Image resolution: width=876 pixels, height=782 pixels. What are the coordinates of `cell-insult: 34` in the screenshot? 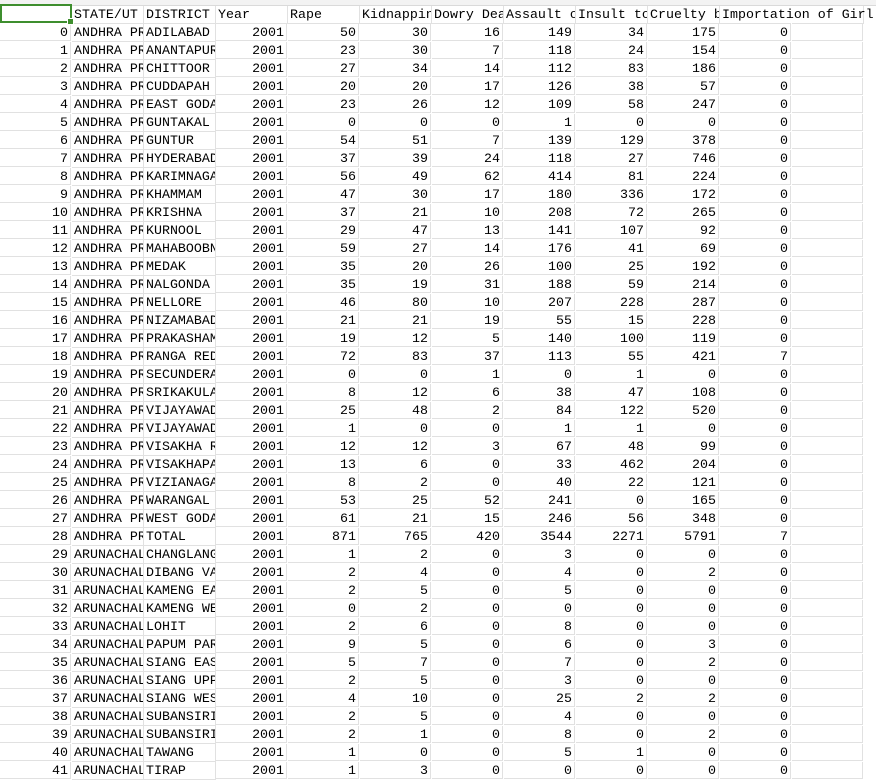 It's located at (611, 32).